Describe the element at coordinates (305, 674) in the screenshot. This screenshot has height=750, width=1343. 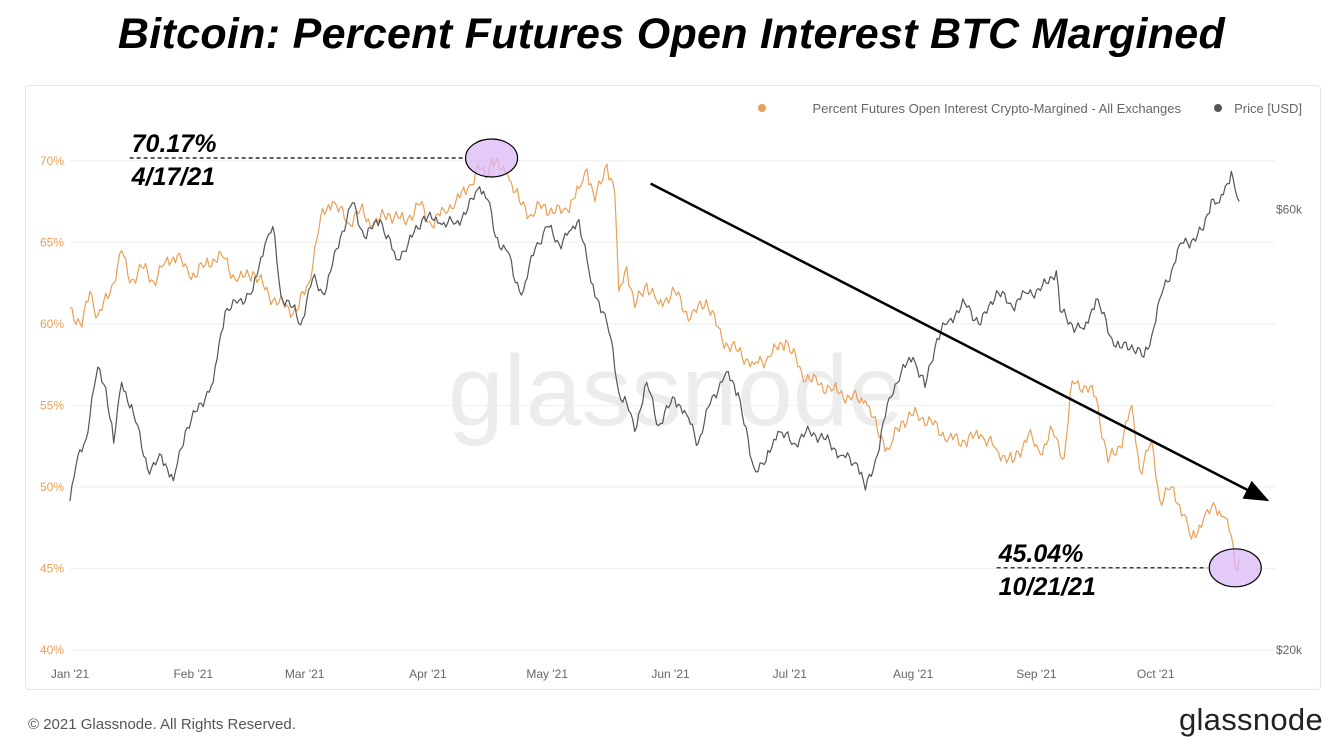
I see `x-tick-label: Mar '21` at that location.